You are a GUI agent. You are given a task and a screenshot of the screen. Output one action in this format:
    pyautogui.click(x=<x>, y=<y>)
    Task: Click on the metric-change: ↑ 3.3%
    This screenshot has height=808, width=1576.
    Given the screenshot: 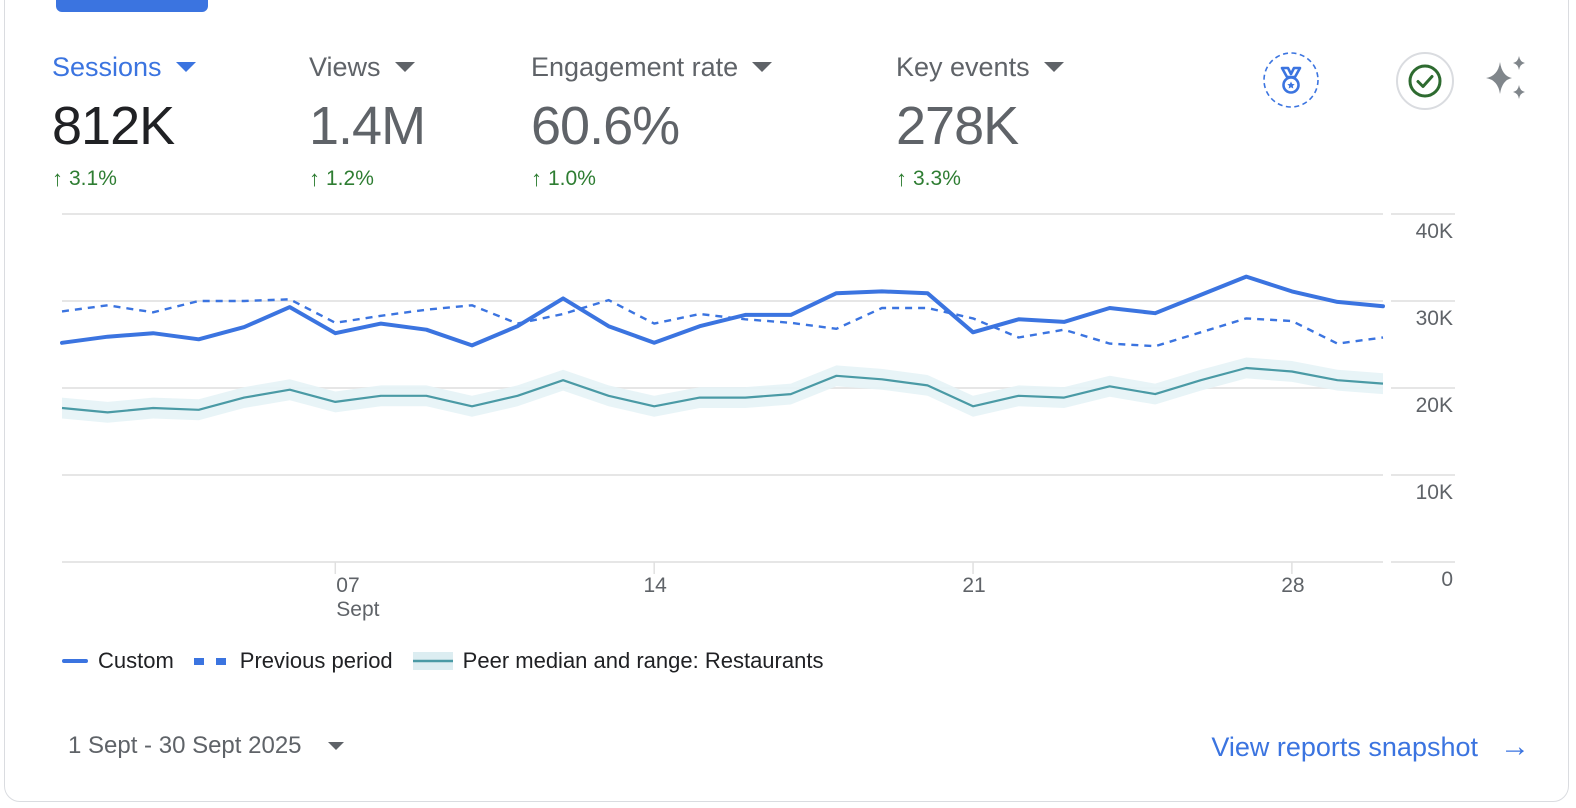 What is the action you would take?
    pyautogui.click(x=980, y=179)
    